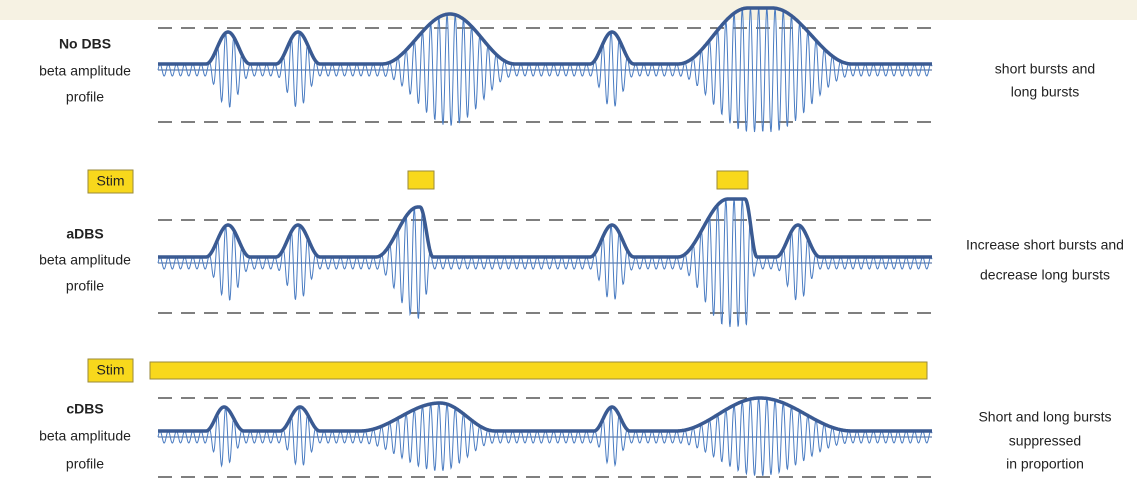  Describe the element at coordinates (1045, 441) in the screenshot. I see `row-description: suppressed` at that location.